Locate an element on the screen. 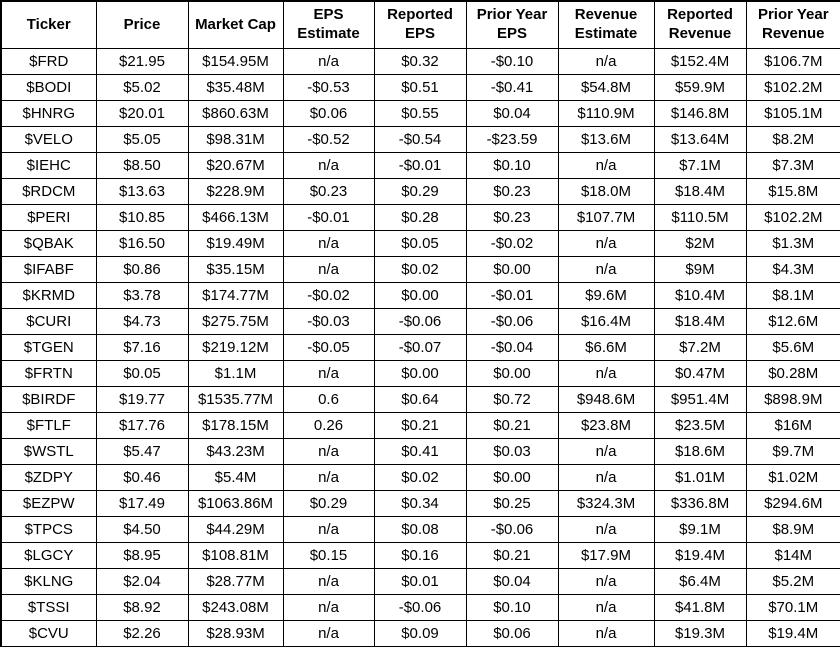 The image size is (840, 647). table-cell: $9.1M is located at coordinates (700, 529).